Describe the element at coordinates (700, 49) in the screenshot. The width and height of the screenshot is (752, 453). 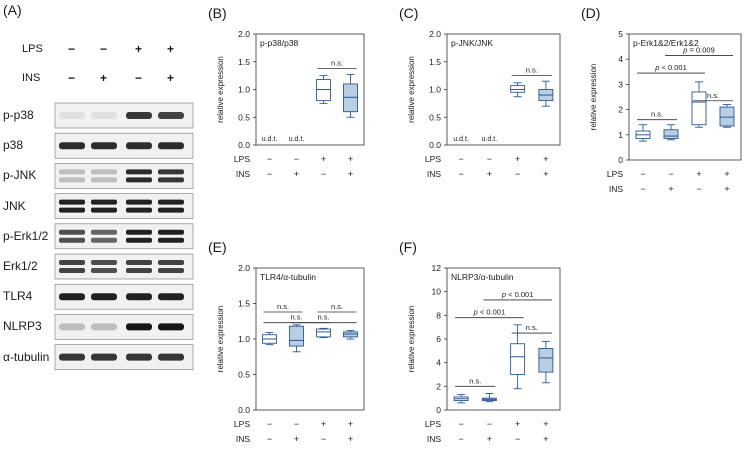
I see `p-value: = 0.009` at that location.